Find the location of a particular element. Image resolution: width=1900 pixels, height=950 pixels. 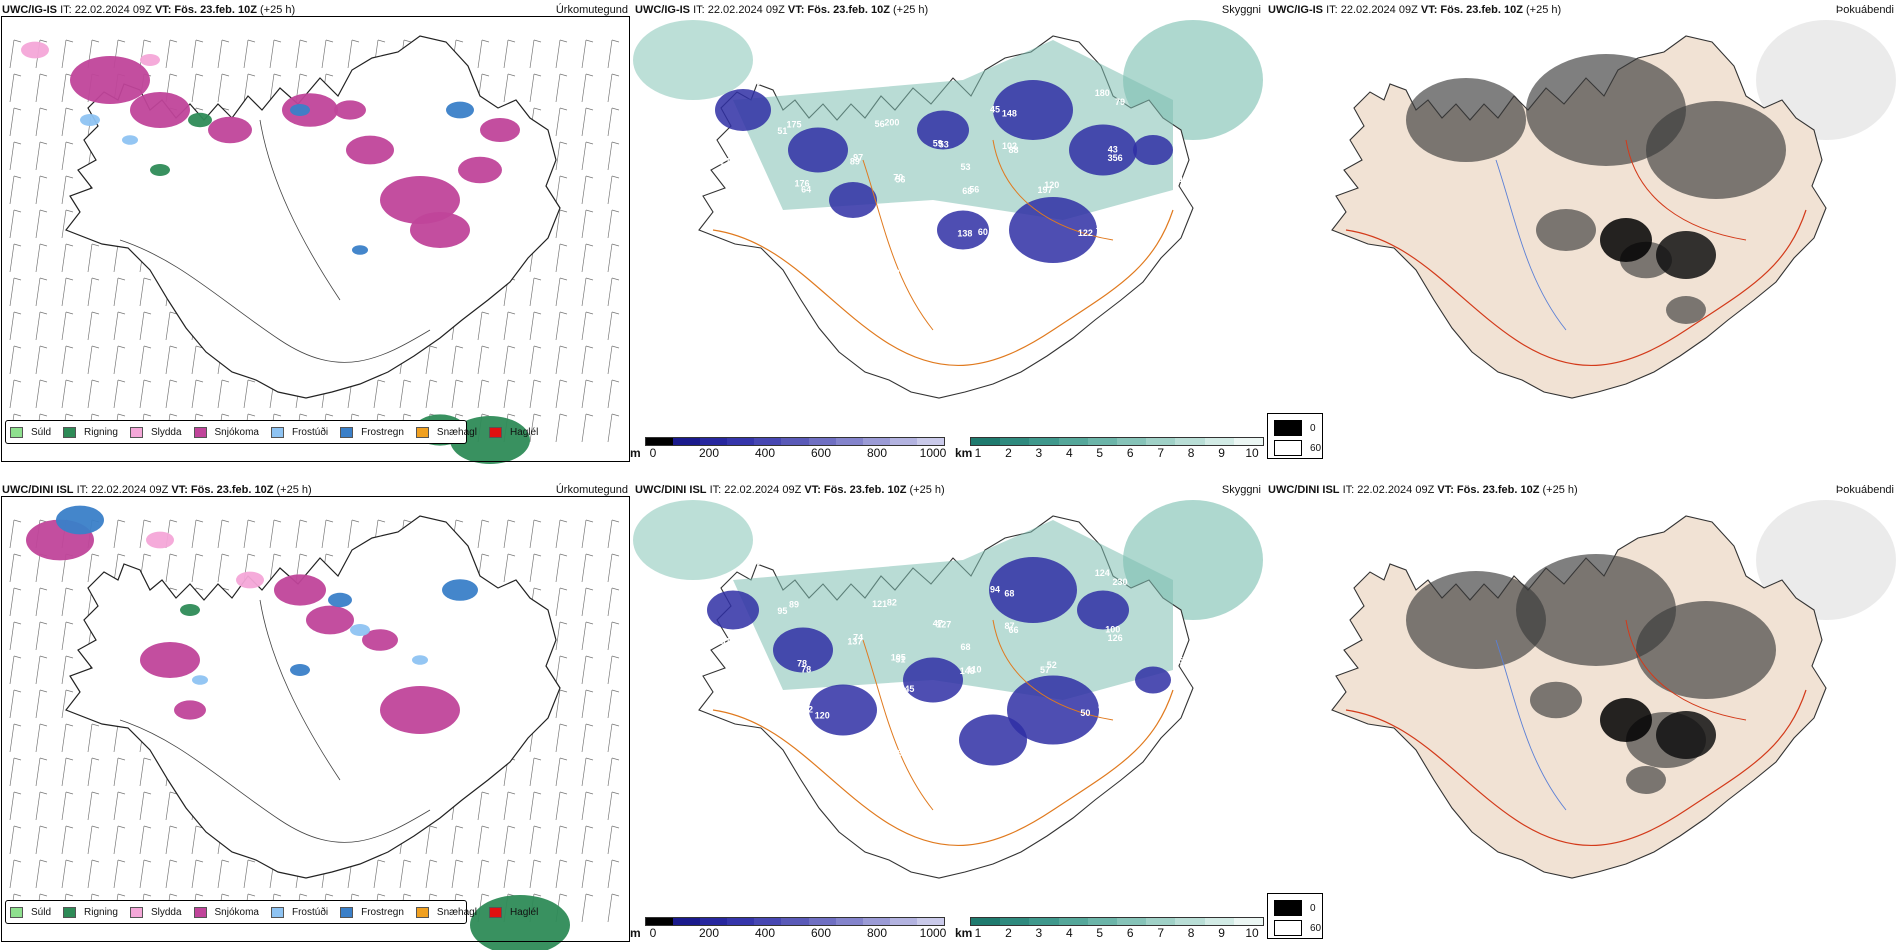

cloud-base-label: 36 is located at coordinates (897, 753).